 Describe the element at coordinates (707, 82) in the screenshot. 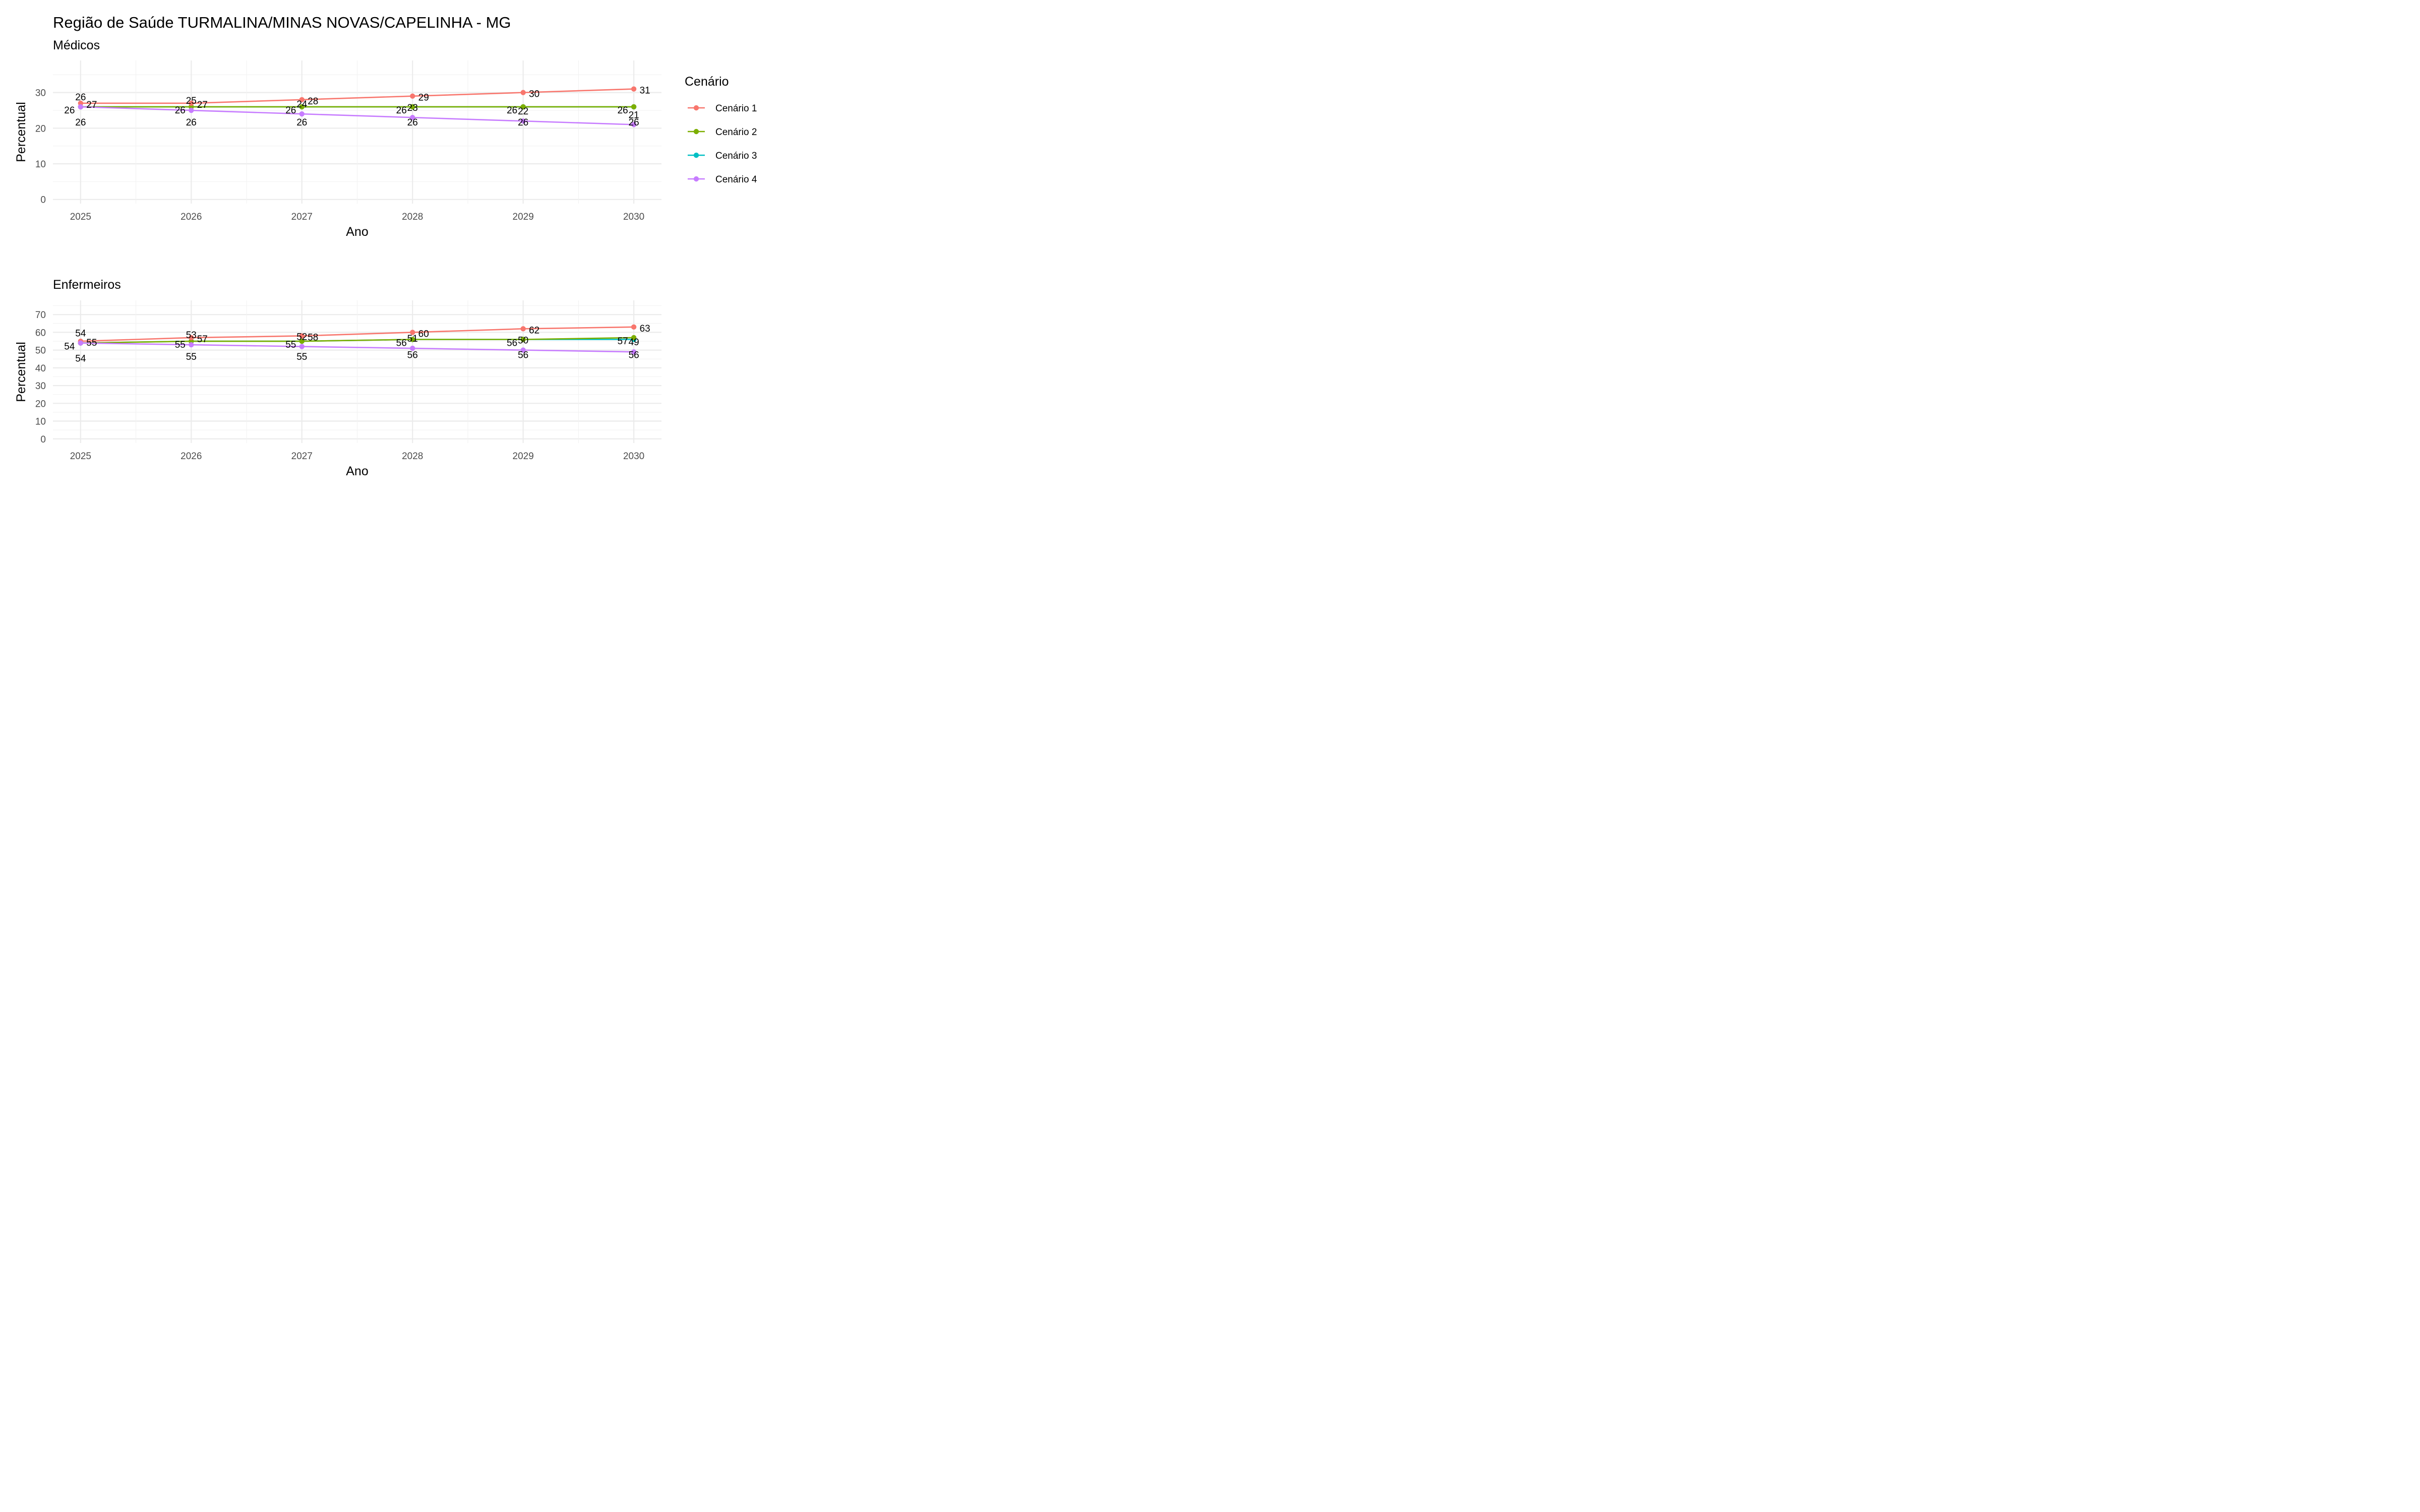

I see `legend-title: Cenário` at that location.